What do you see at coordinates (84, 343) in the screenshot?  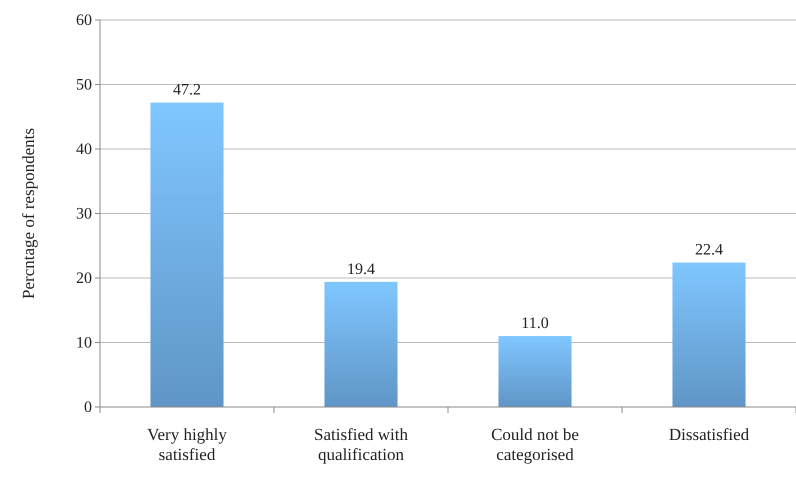 I see `y-tick-label: 10` at bounding box center [84, 343].